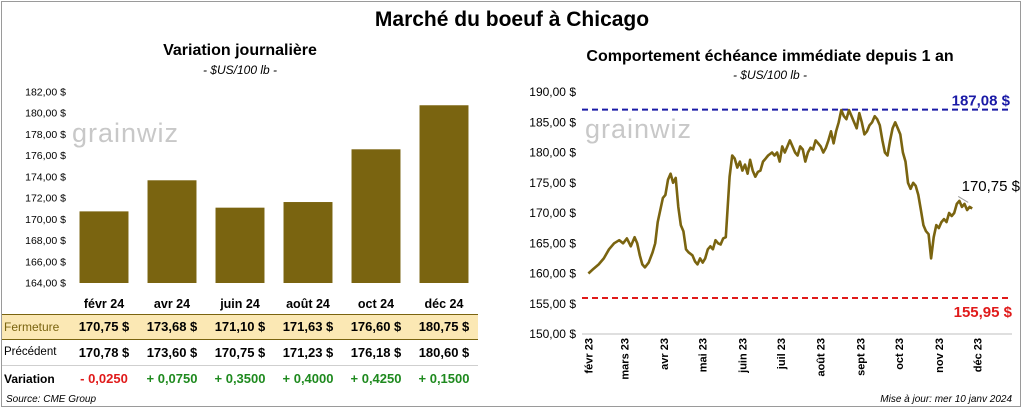  What do you see at coordinates (45, 135) in the screenshot?
I see `y-tick-label: 178,00 $` at bounding box center [45, 135].